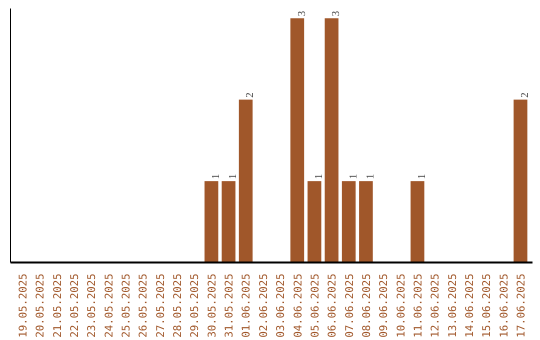 This screenshot has width=540, height=340. I want to click on x-tick-label: 21.05.2025, so click(57, 306).